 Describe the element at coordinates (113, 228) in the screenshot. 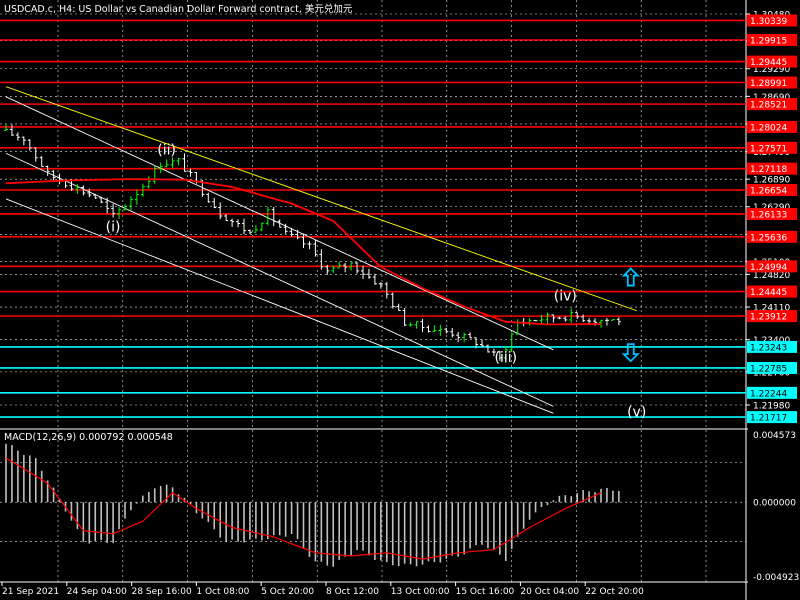

I see `wave-label: (i)` at that location.